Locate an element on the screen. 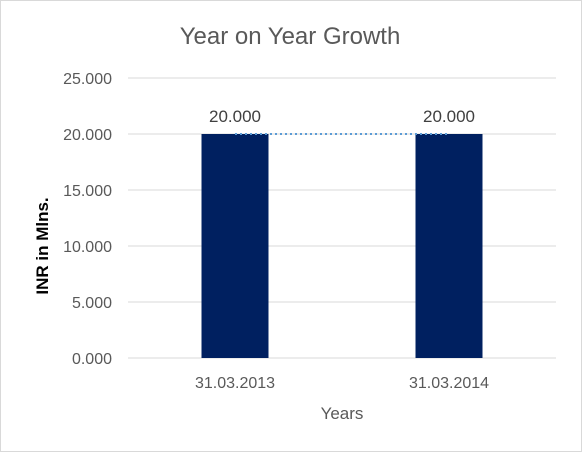 Image resolution: width=582 pixels, height=452 pixels. y-tick-label: 25.000 is located at coordinates (87, 79).